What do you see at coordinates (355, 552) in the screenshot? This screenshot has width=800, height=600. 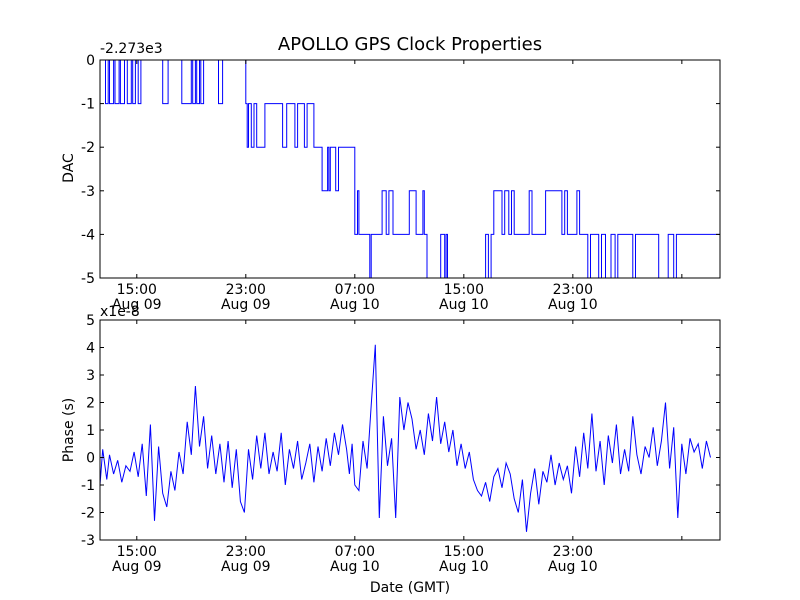 I see `phase-xtick-time: 07:00` at bounding box center [355, 552].